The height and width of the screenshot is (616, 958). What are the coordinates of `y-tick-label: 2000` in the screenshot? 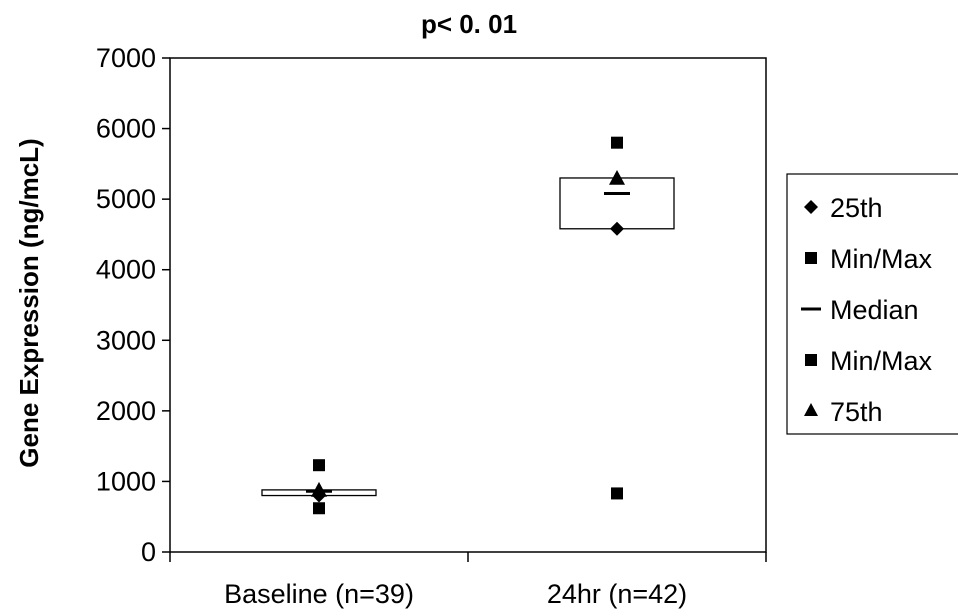 It's located at (126, 411).